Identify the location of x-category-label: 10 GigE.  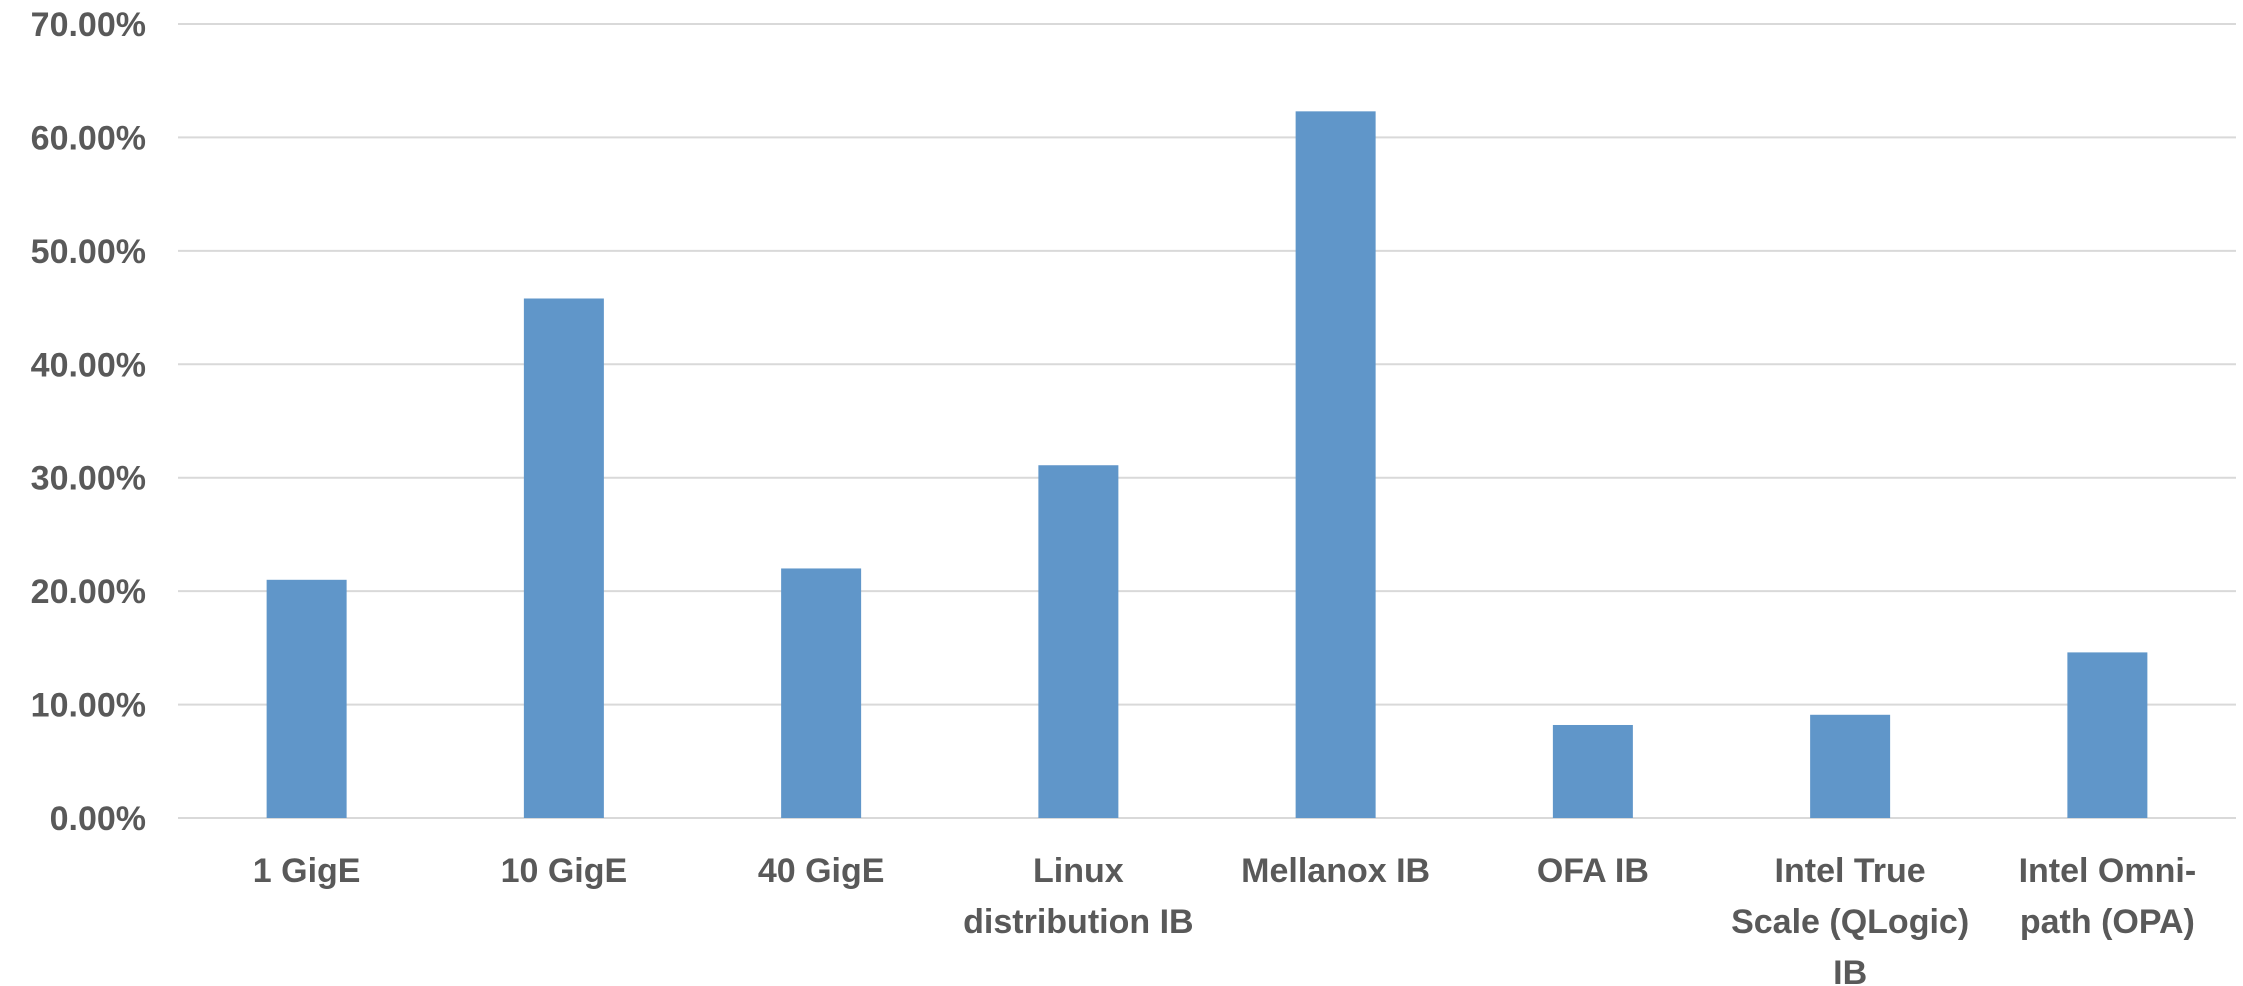
(564, 871).